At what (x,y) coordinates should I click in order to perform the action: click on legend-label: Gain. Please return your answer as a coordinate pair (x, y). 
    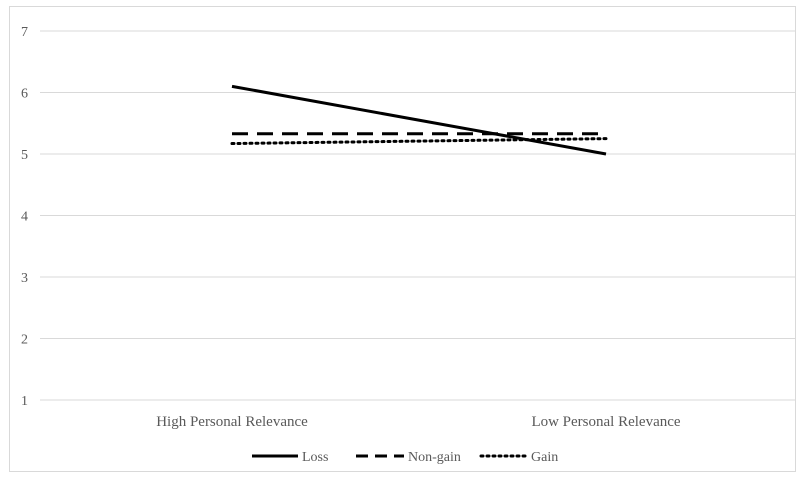
    Looking at the image, I should click on (544, 457).